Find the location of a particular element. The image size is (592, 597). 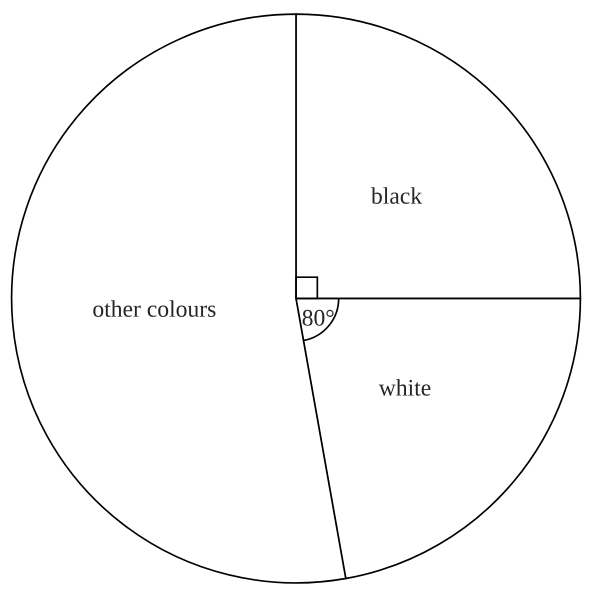

slice-label: white is located at coordinates (404, 387).